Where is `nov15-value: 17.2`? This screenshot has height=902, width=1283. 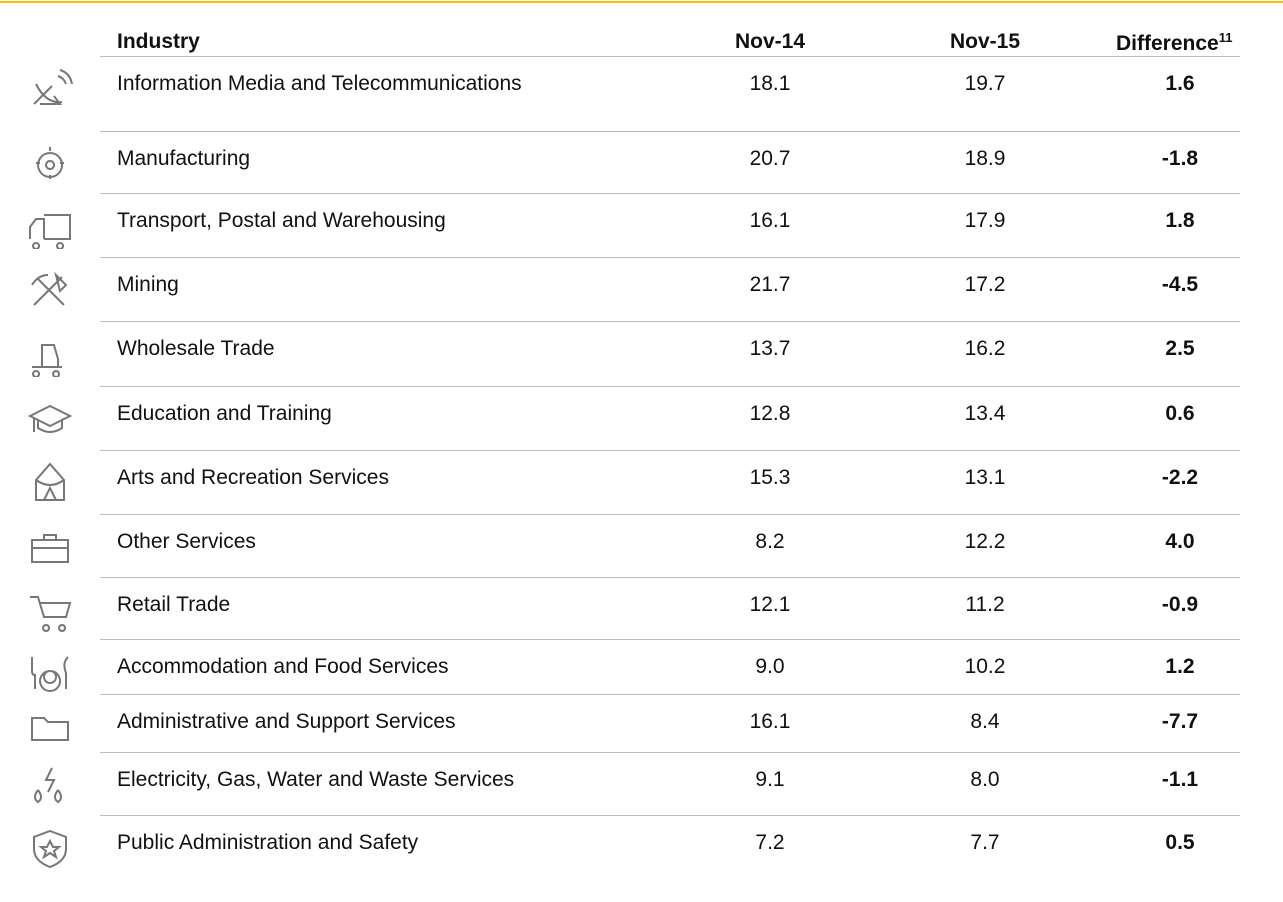 nov15-value: 17.2 is located at coordinates (985, 284).